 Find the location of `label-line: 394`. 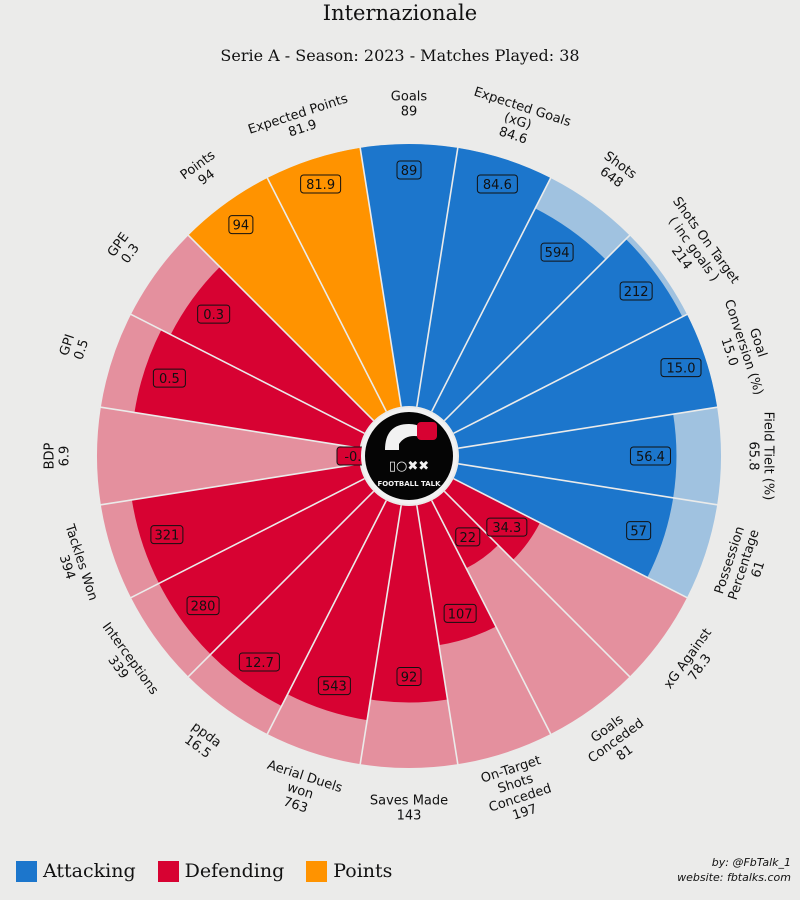

label-line: 394 is located at coordinates (67, 567).